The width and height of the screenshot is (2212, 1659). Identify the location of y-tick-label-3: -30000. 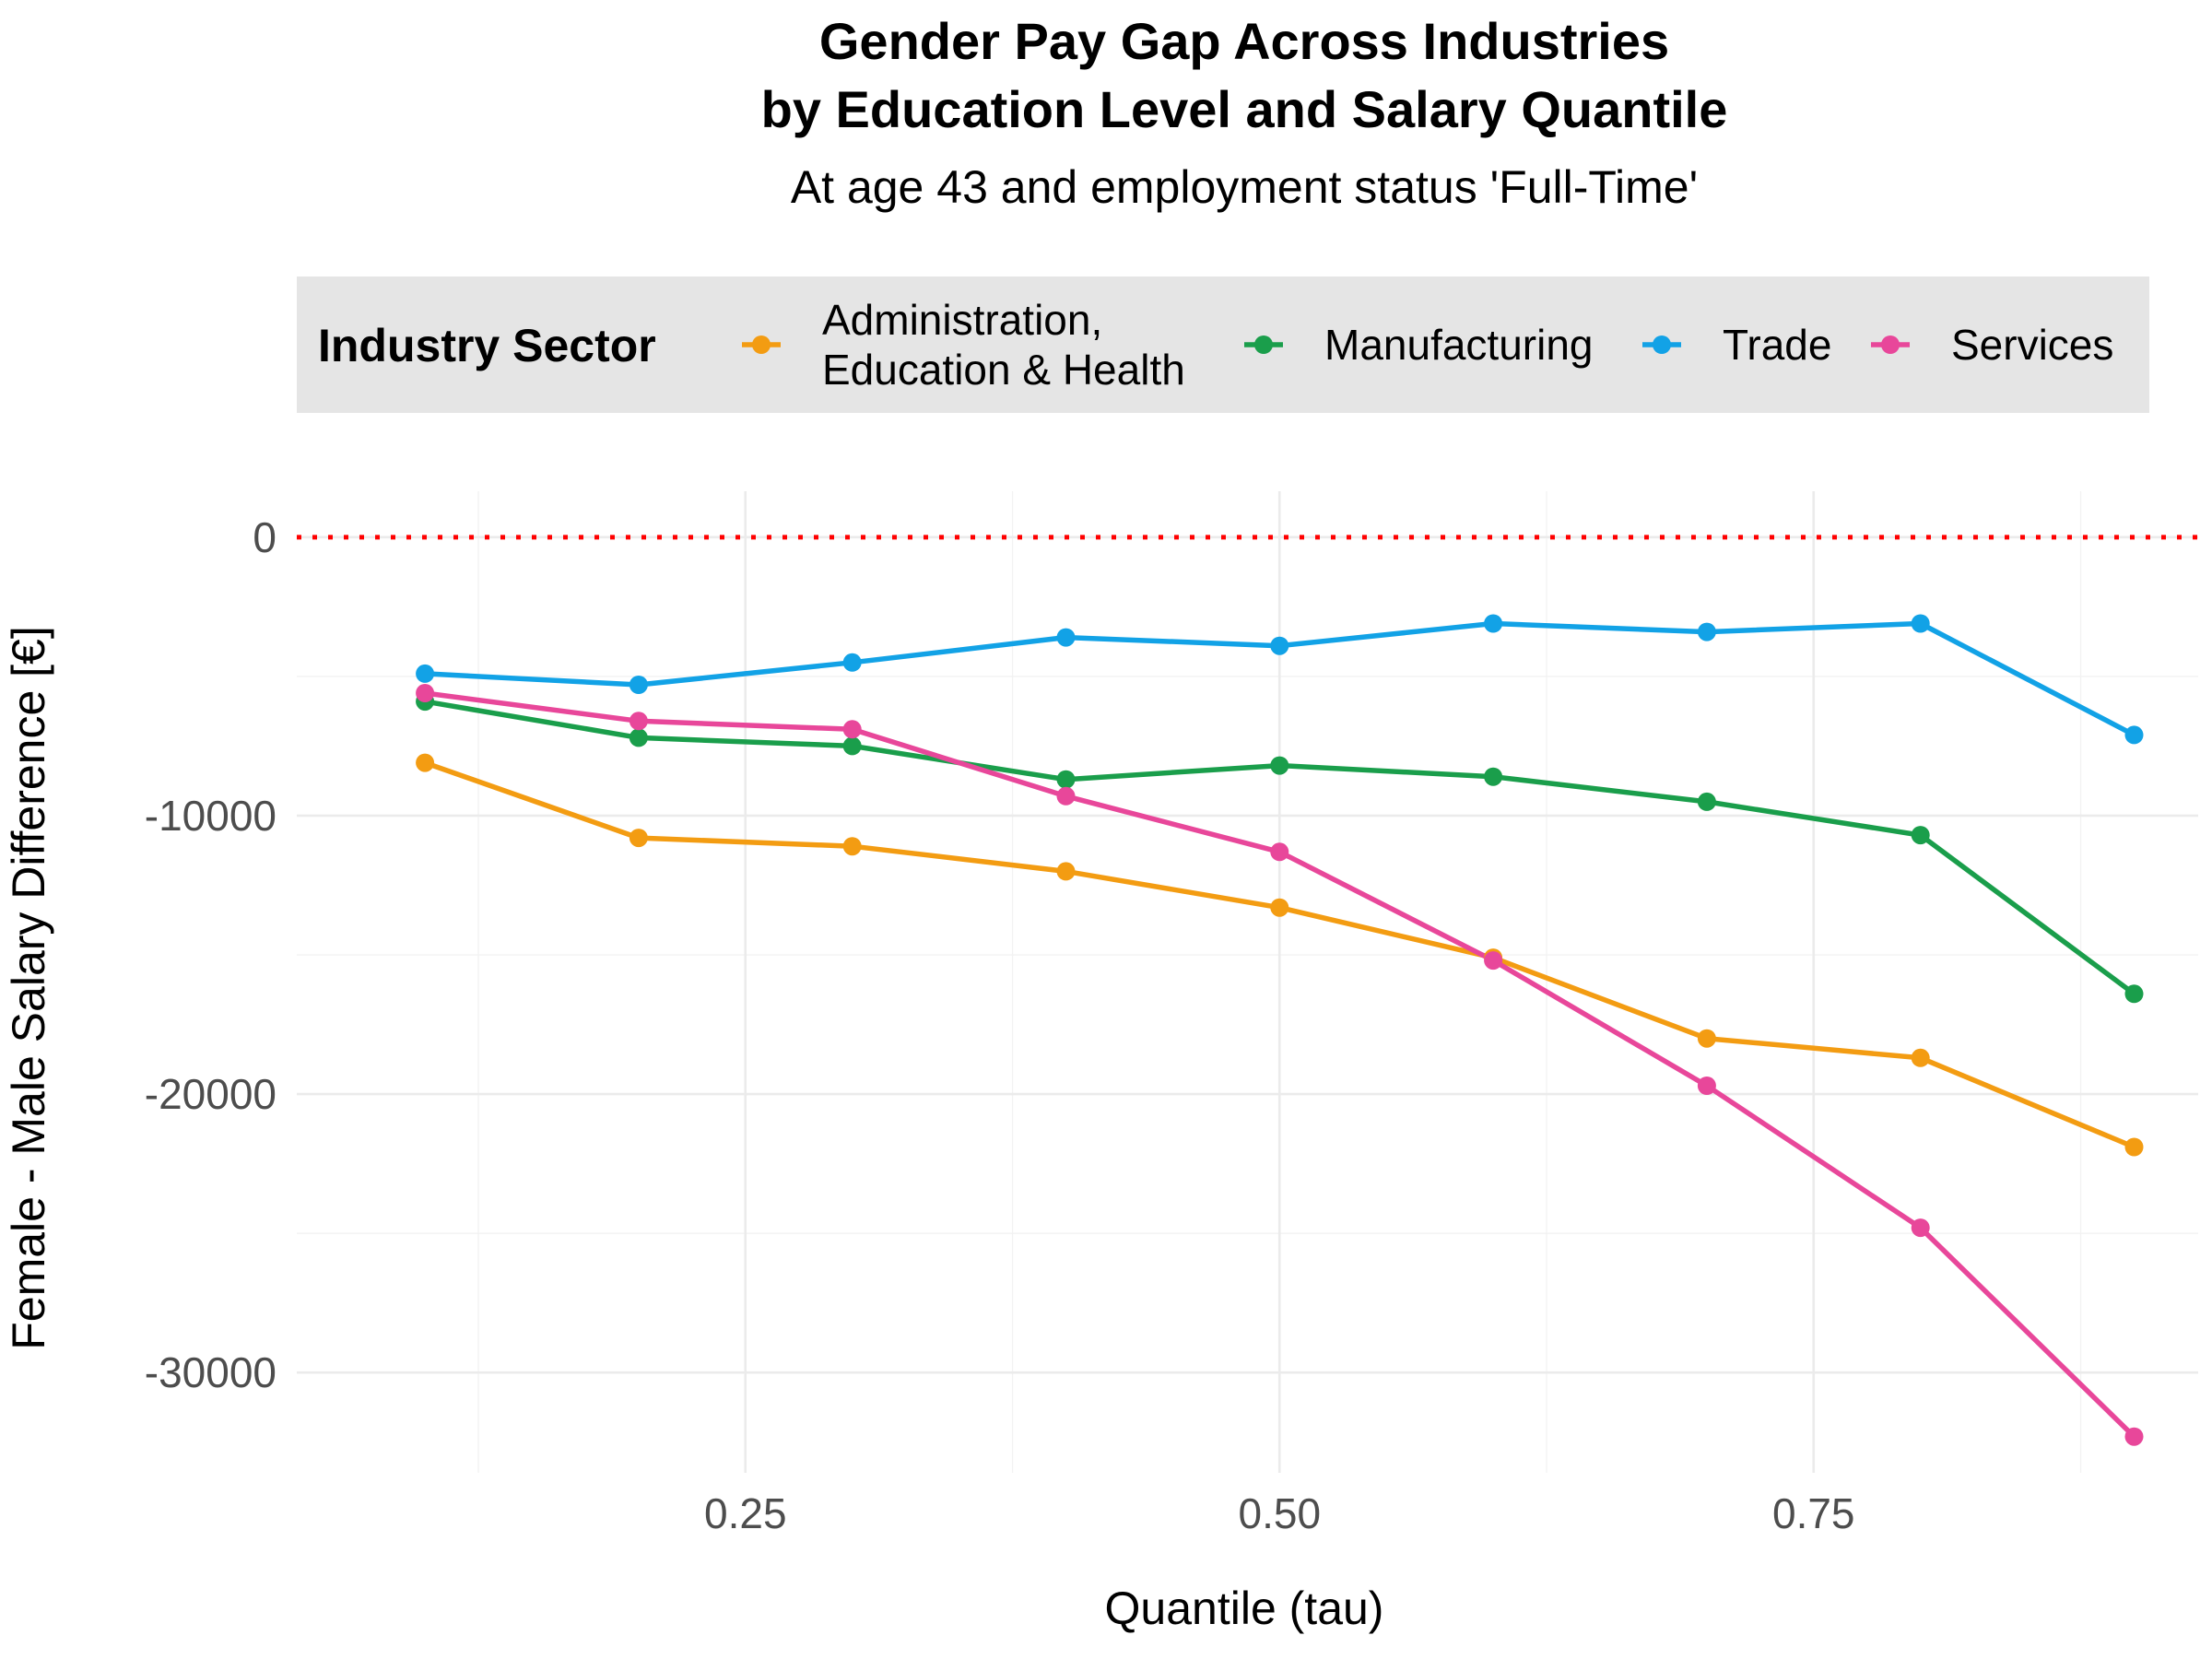
(210, 1372).